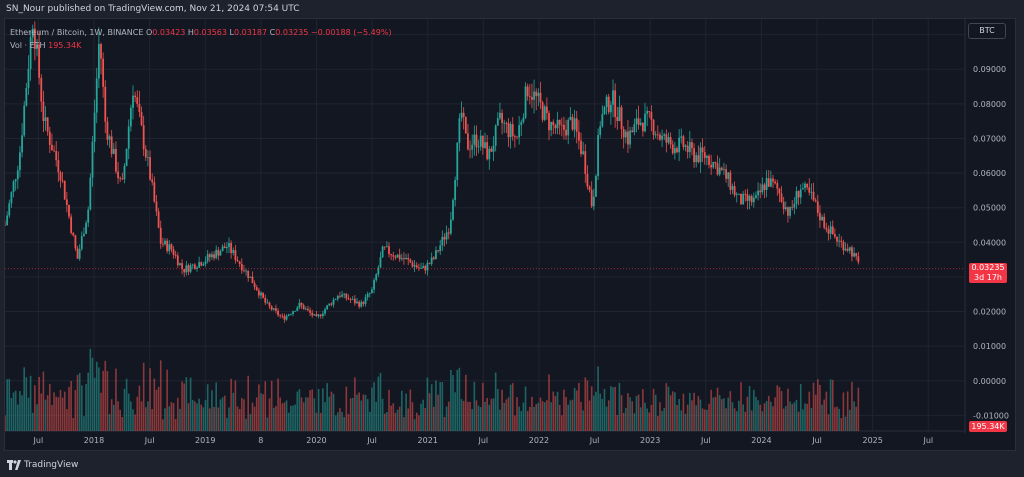 This screenshot has height=477, width=1024. Describe the element at coordinates (989, 173) in the screenshot. I see `y-tick-label: 0.06000` at that location.